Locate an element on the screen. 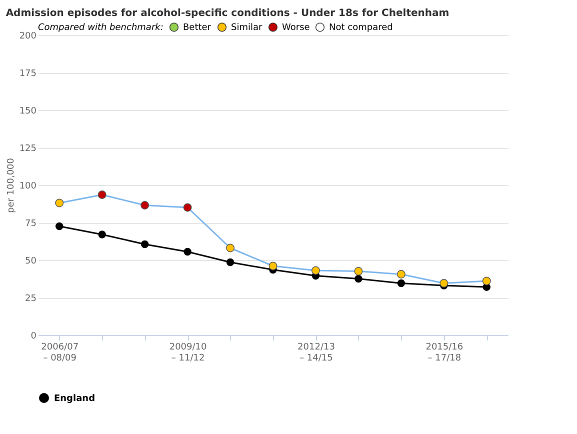 This screenshot has height=434, width=577. y-tick-label: 175 is located at coordinates (27, 74).